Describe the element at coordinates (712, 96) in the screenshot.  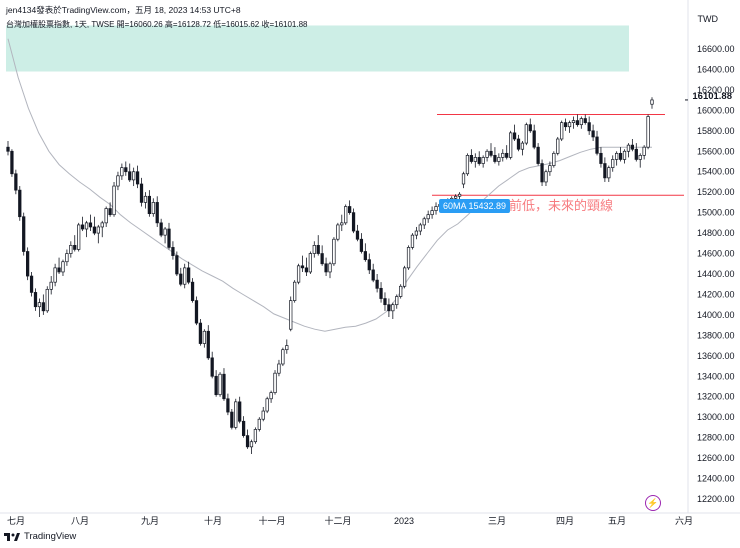
I see `last-price-tag: 16101.88` at that location.